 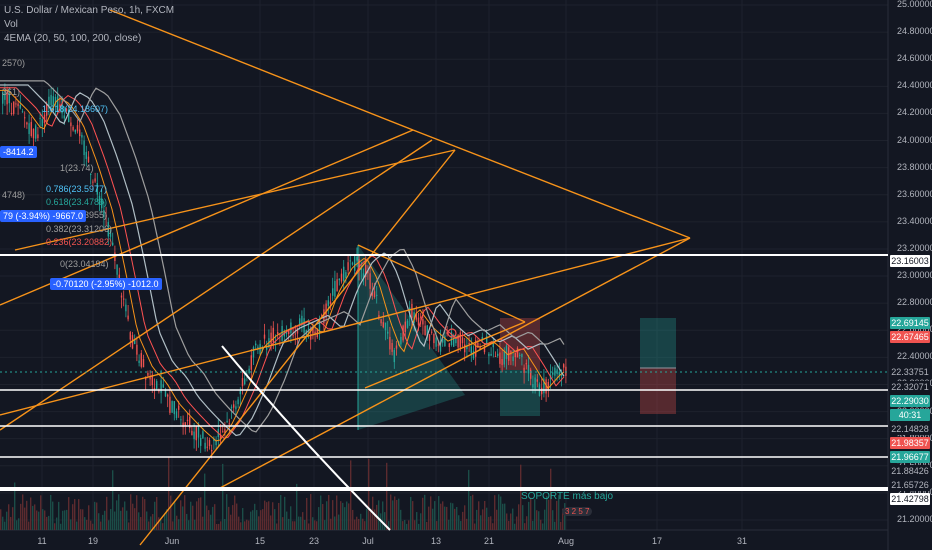 What do you see at coordinates (43, 216) in the screenshot?
I see `measure-tool-label-2: 79 (-3.94%) -9667.0` at bounding box center [43, 216].